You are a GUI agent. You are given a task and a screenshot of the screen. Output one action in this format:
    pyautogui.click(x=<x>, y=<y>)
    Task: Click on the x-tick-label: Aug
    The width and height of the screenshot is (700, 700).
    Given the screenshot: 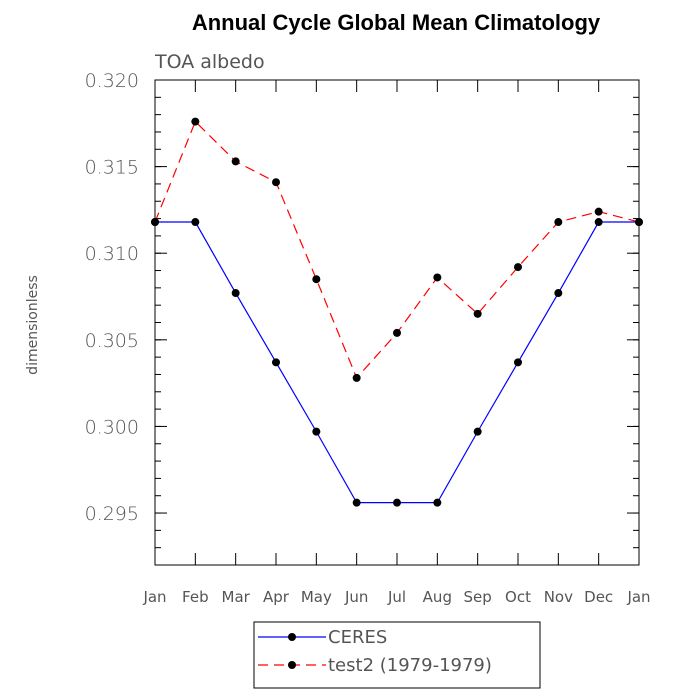 What is the action you would take?
    pyautogui.click(x=437, y=597)
    